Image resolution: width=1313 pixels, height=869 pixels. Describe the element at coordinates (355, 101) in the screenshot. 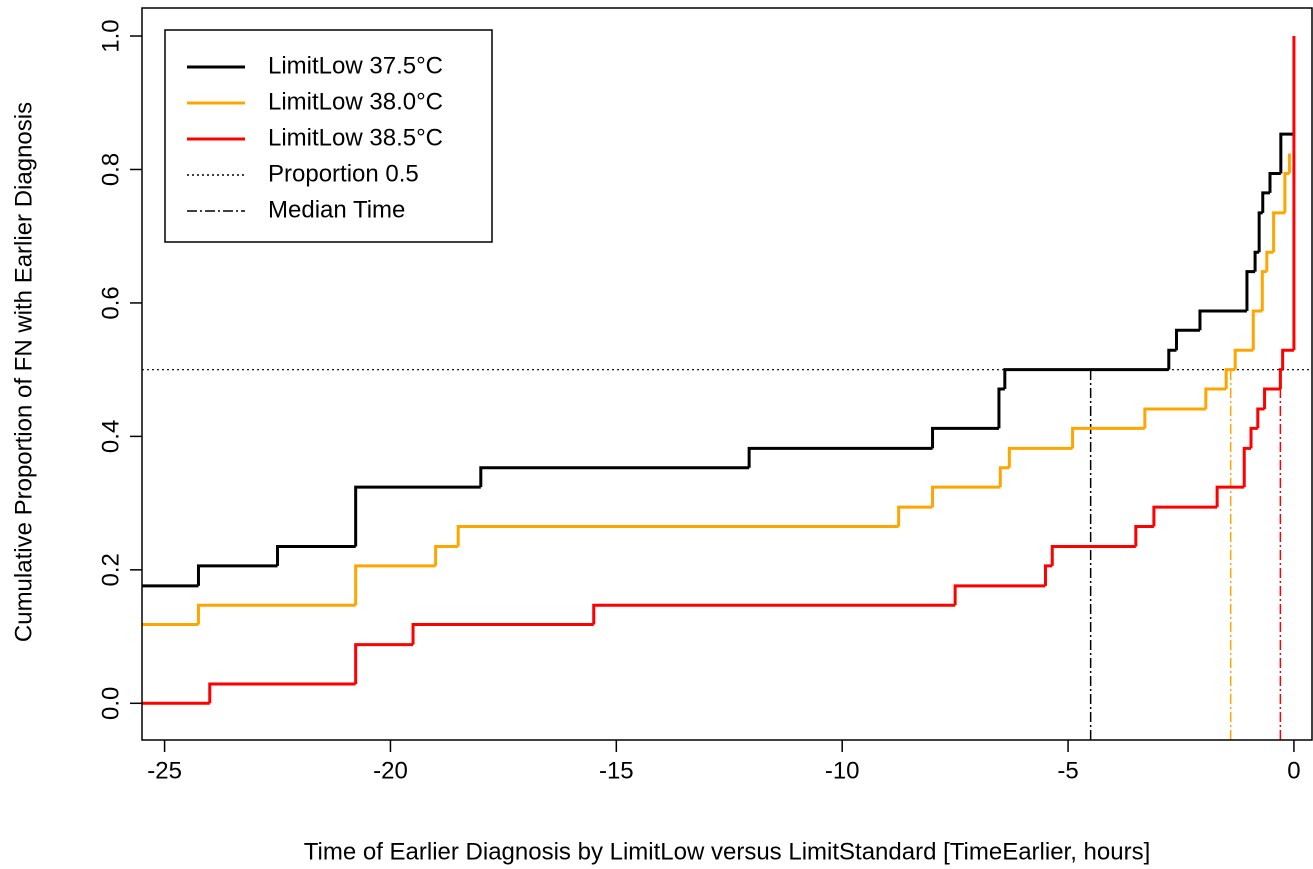

I see `legend-label: LimitLow 38.0°C` at that location.